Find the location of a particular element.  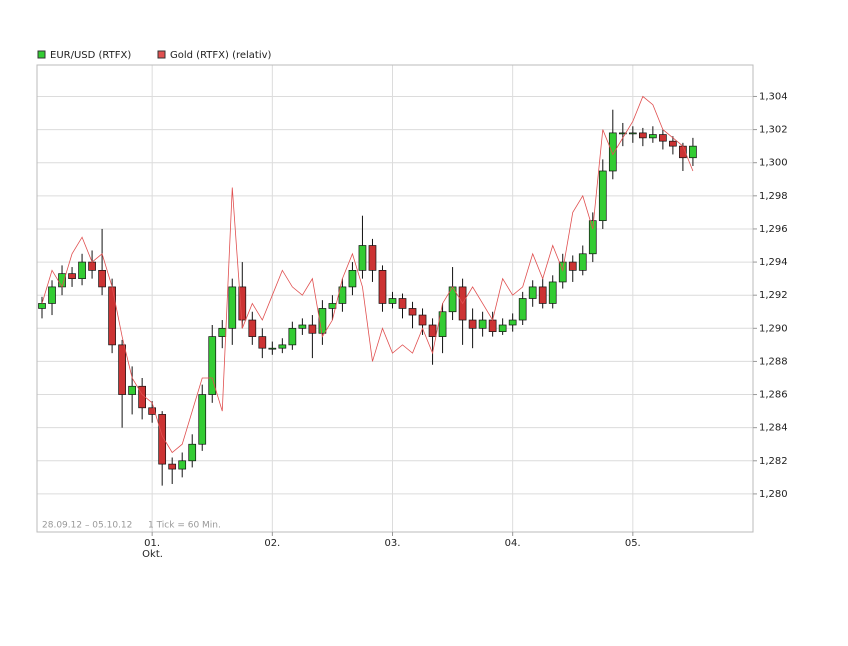

x-tick-label: 01. is located at coordinates (152, 543).